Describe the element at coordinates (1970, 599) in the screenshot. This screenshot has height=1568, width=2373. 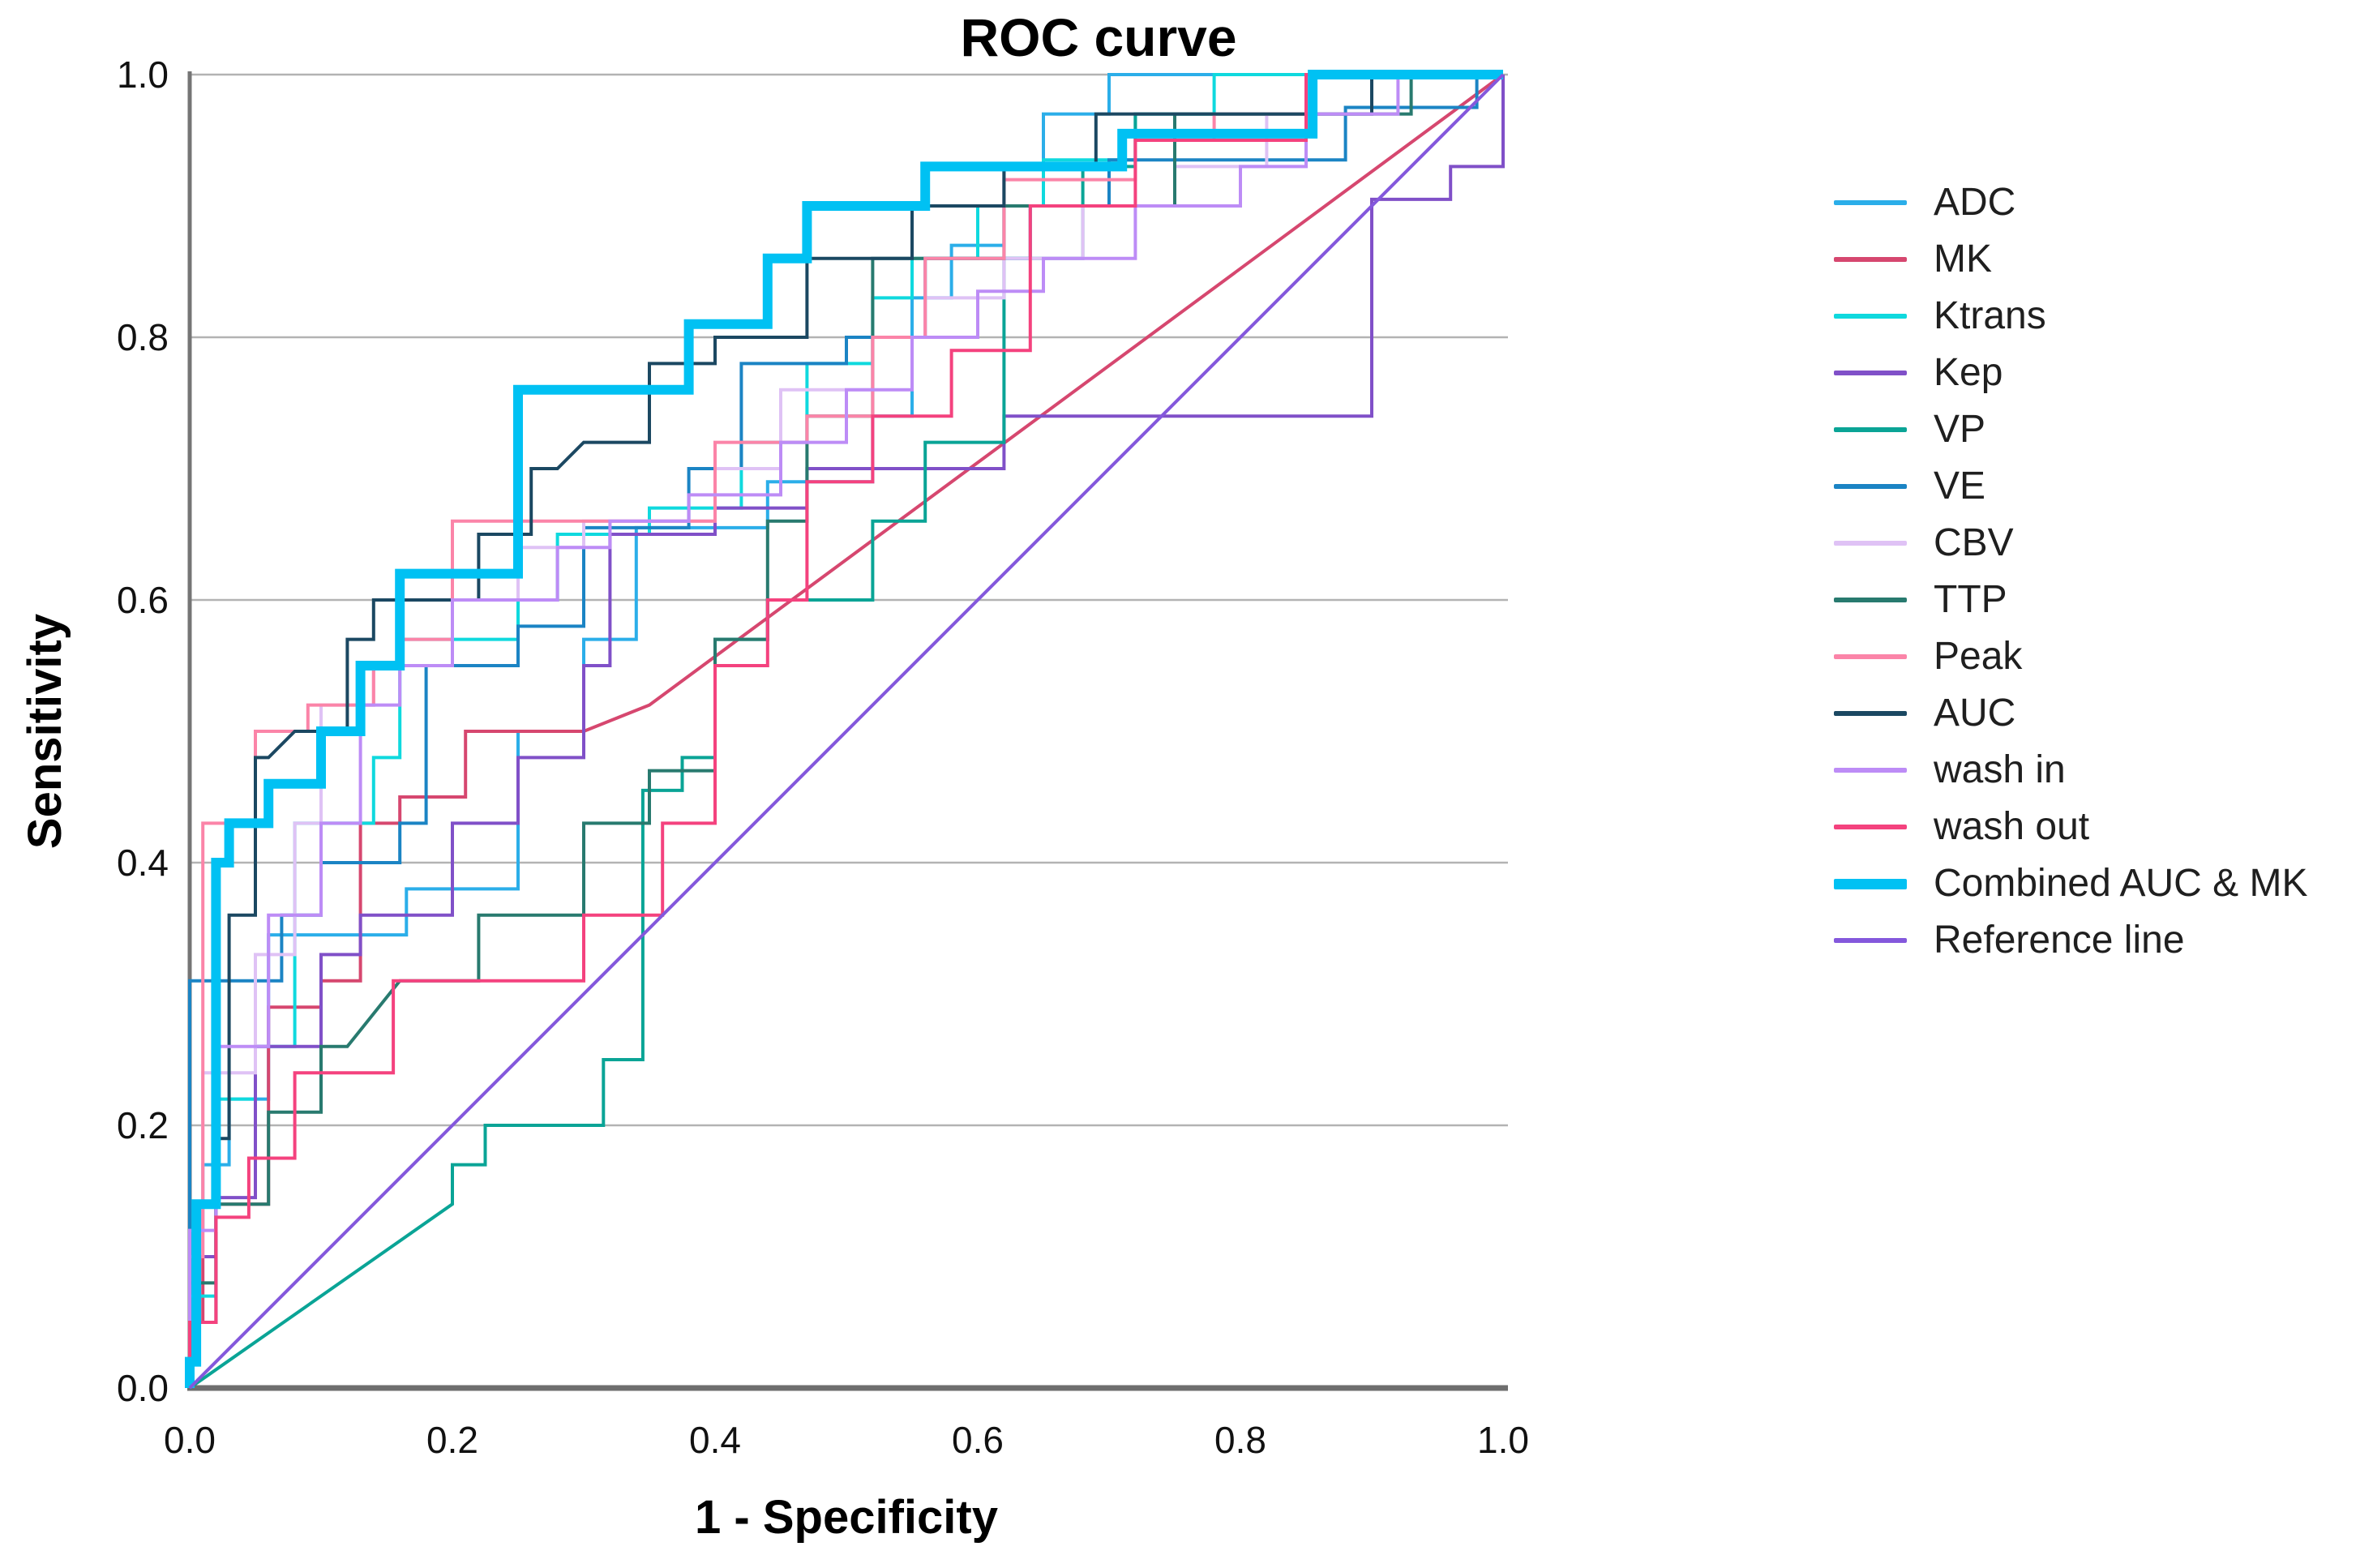
I see `legend-label: TTP` at that location.